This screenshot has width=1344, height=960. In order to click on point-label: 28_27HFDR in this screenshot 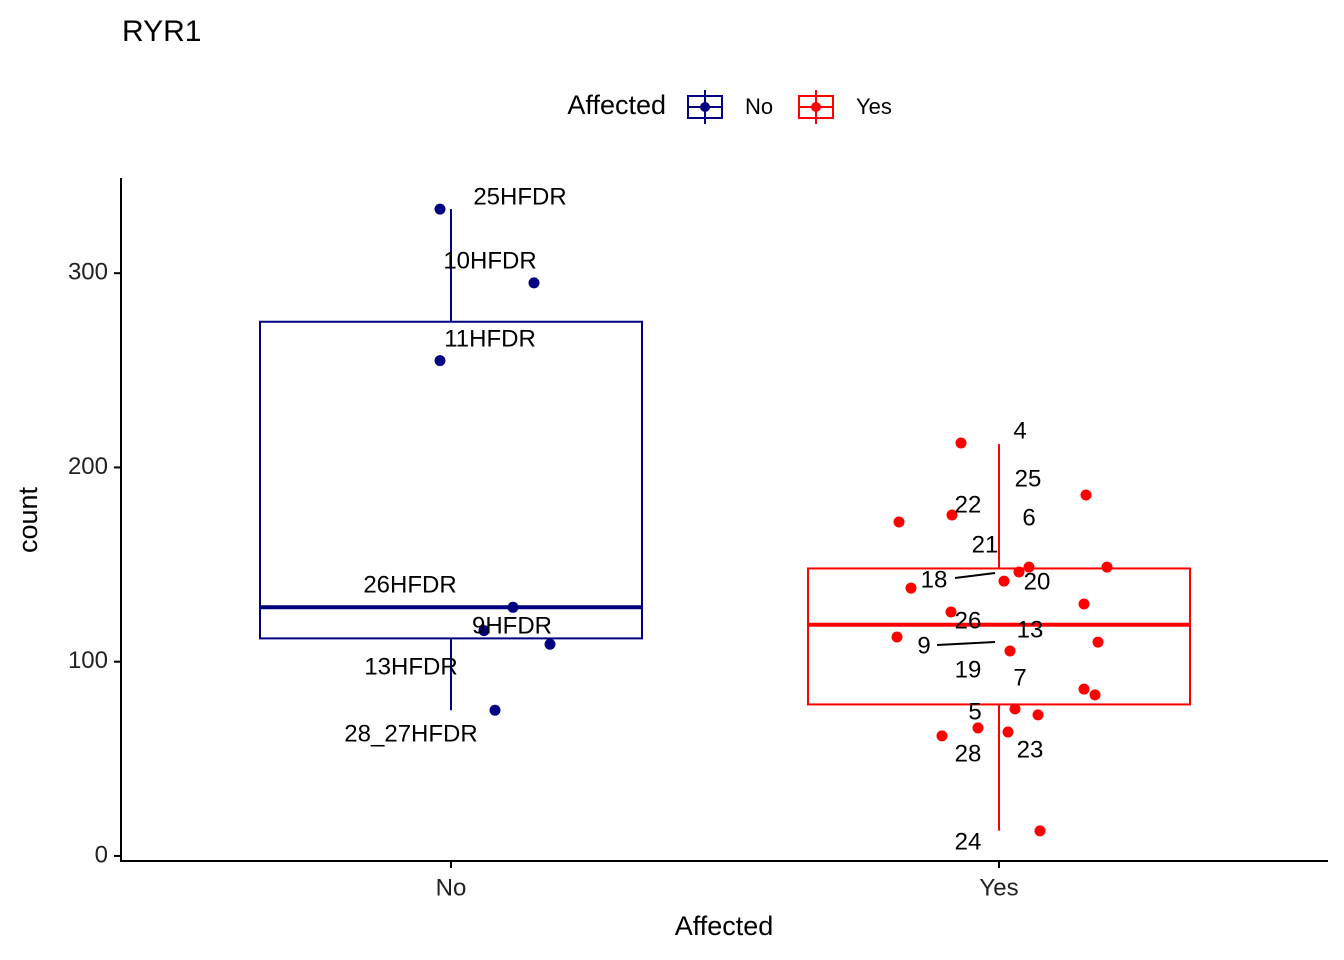, I will do `click(410, 733)`.